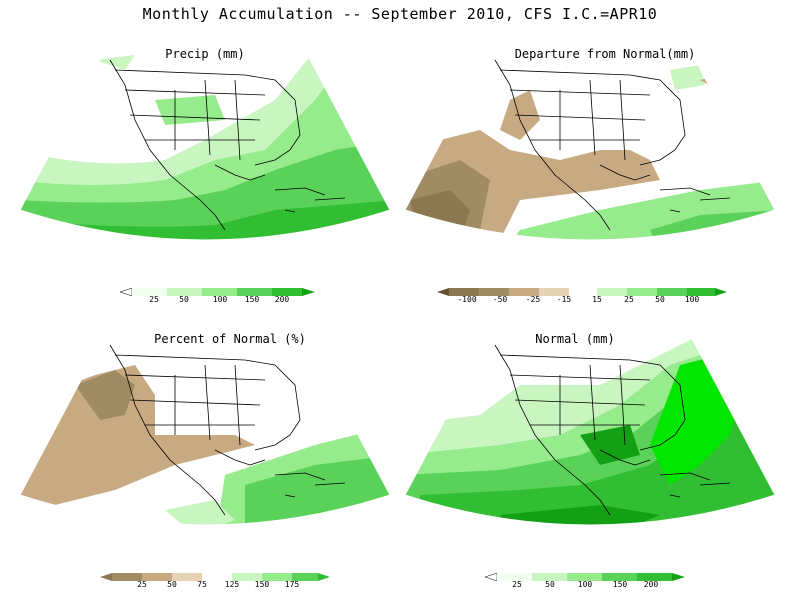  What do you see at coordinates (292, 584) in the screenshot?
I see `percent-cbar-label: 175` at bounding box center [292, 584].